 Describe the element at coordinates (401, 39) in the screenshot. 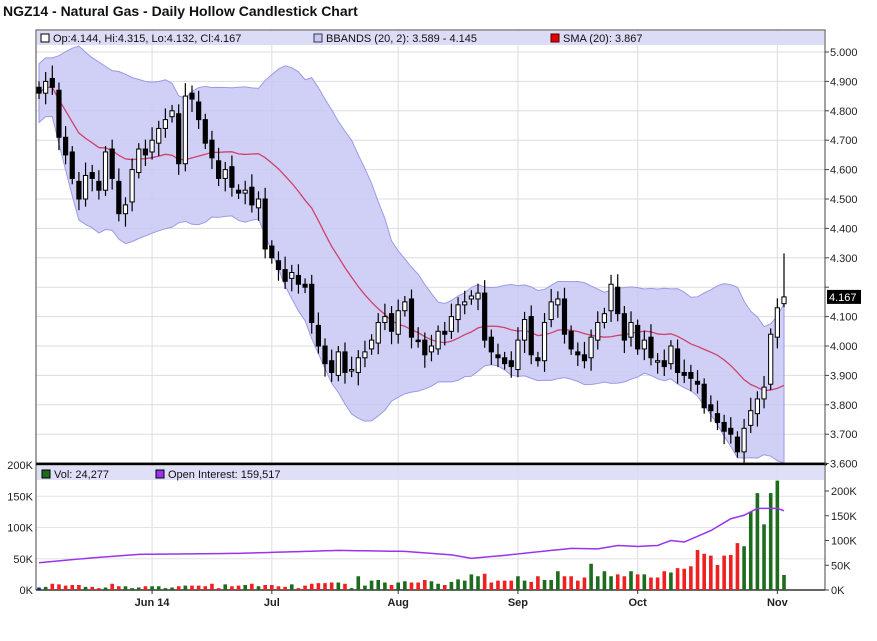

I see `bbands-legend-text: BBANDS (20, 2): 3.589 - 4.145` at that location.